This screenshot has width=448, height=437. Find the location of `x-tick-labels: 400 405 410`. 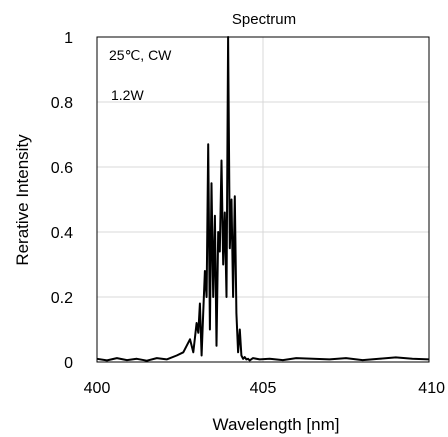

x-tick-labels: 400 405 410 is located at coordinates (264, 388).